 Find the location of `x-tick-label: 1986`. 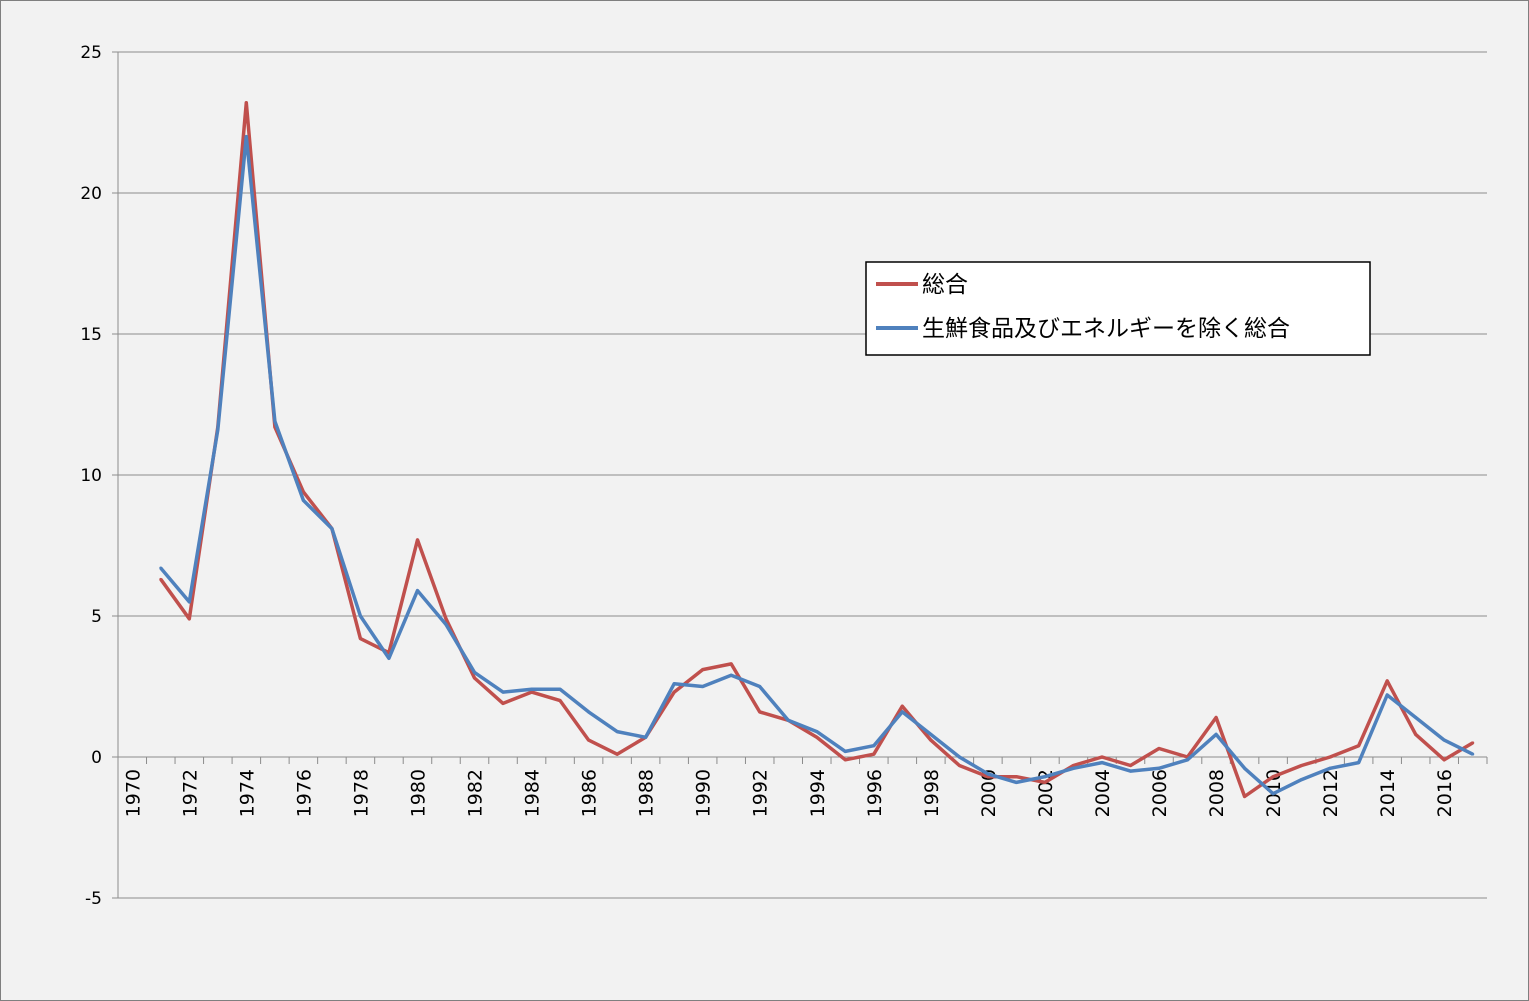

x-tick-label: 1986 is located at coordinates (590, 793).